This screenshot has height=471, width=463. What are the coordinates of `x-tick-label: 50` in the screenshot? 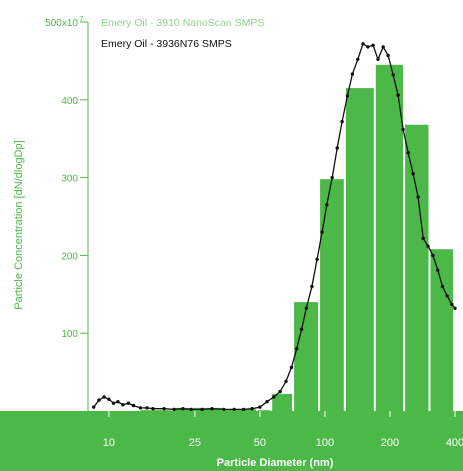 It's located at (260, 443).